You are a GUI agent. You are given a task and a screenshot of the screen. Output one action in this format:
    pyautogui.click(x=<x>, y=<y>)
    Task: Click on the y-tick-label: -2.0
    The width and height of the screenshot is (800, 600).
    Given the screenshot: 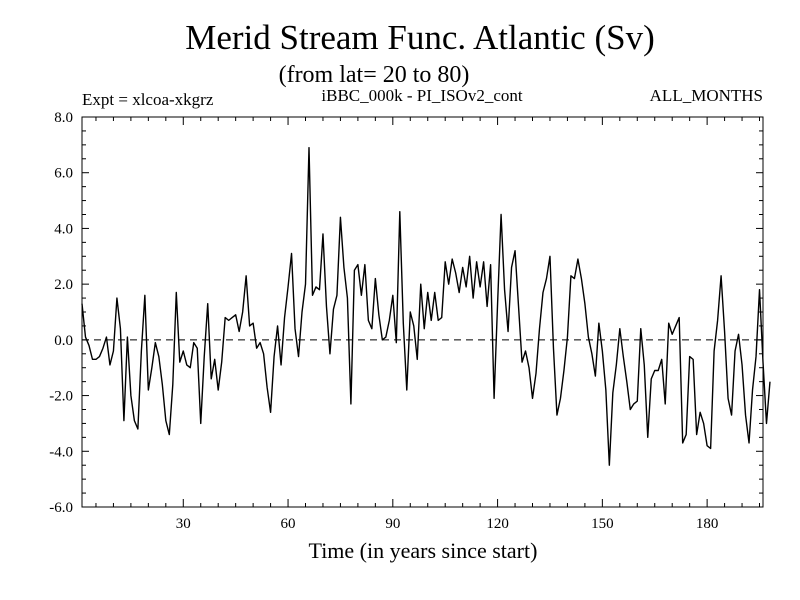 What is the action you would take?
    pyautogui.click(x=61, y=397)
    